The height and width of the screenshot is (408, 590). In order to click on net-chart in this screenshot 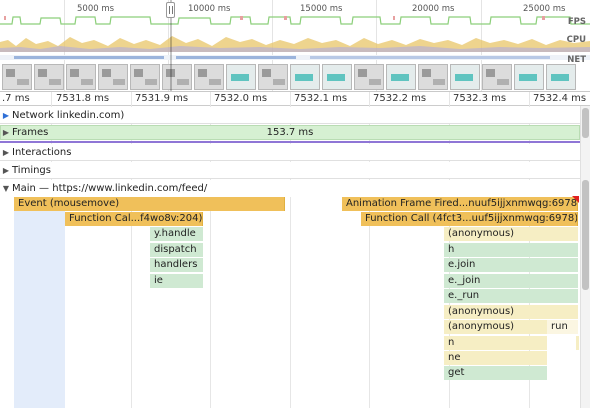, I will do `click(295, 57)`.